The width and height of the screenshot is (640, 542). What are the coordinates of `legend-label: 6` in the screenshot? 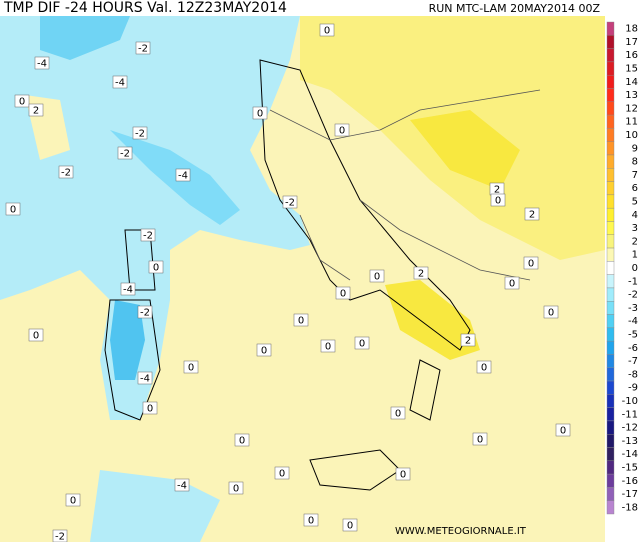 It's located at (635, 188).